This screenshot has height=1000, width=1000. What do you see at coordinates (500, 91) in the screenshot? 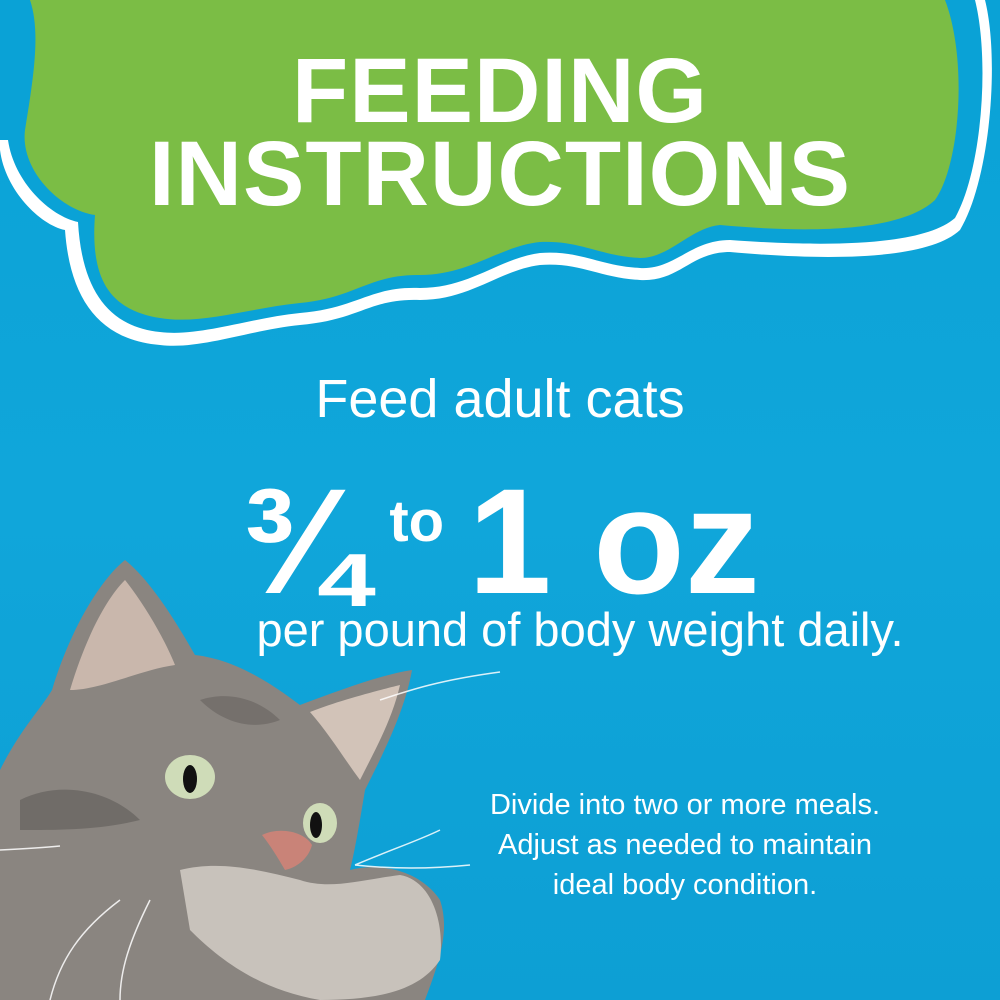
I see `headline-line-1: FEEDING` at bounding box center [500, 91].